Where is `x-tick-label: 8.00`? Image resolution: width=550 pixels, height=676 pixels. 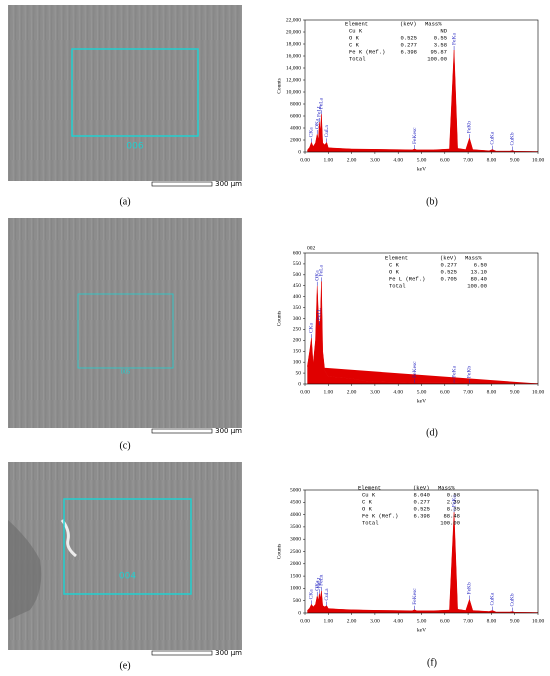
x-tick-label: 8.00 is located at coordinates (492, 621).